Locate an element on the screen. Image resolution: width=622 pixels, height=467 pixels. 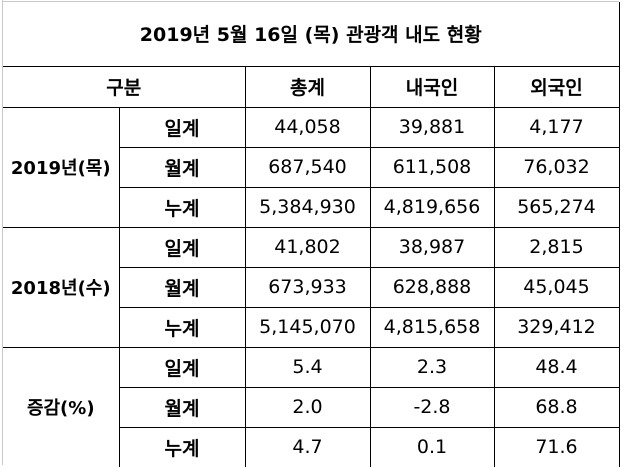
cell-foreign: 329,412 is located at coordinates (556, 327).